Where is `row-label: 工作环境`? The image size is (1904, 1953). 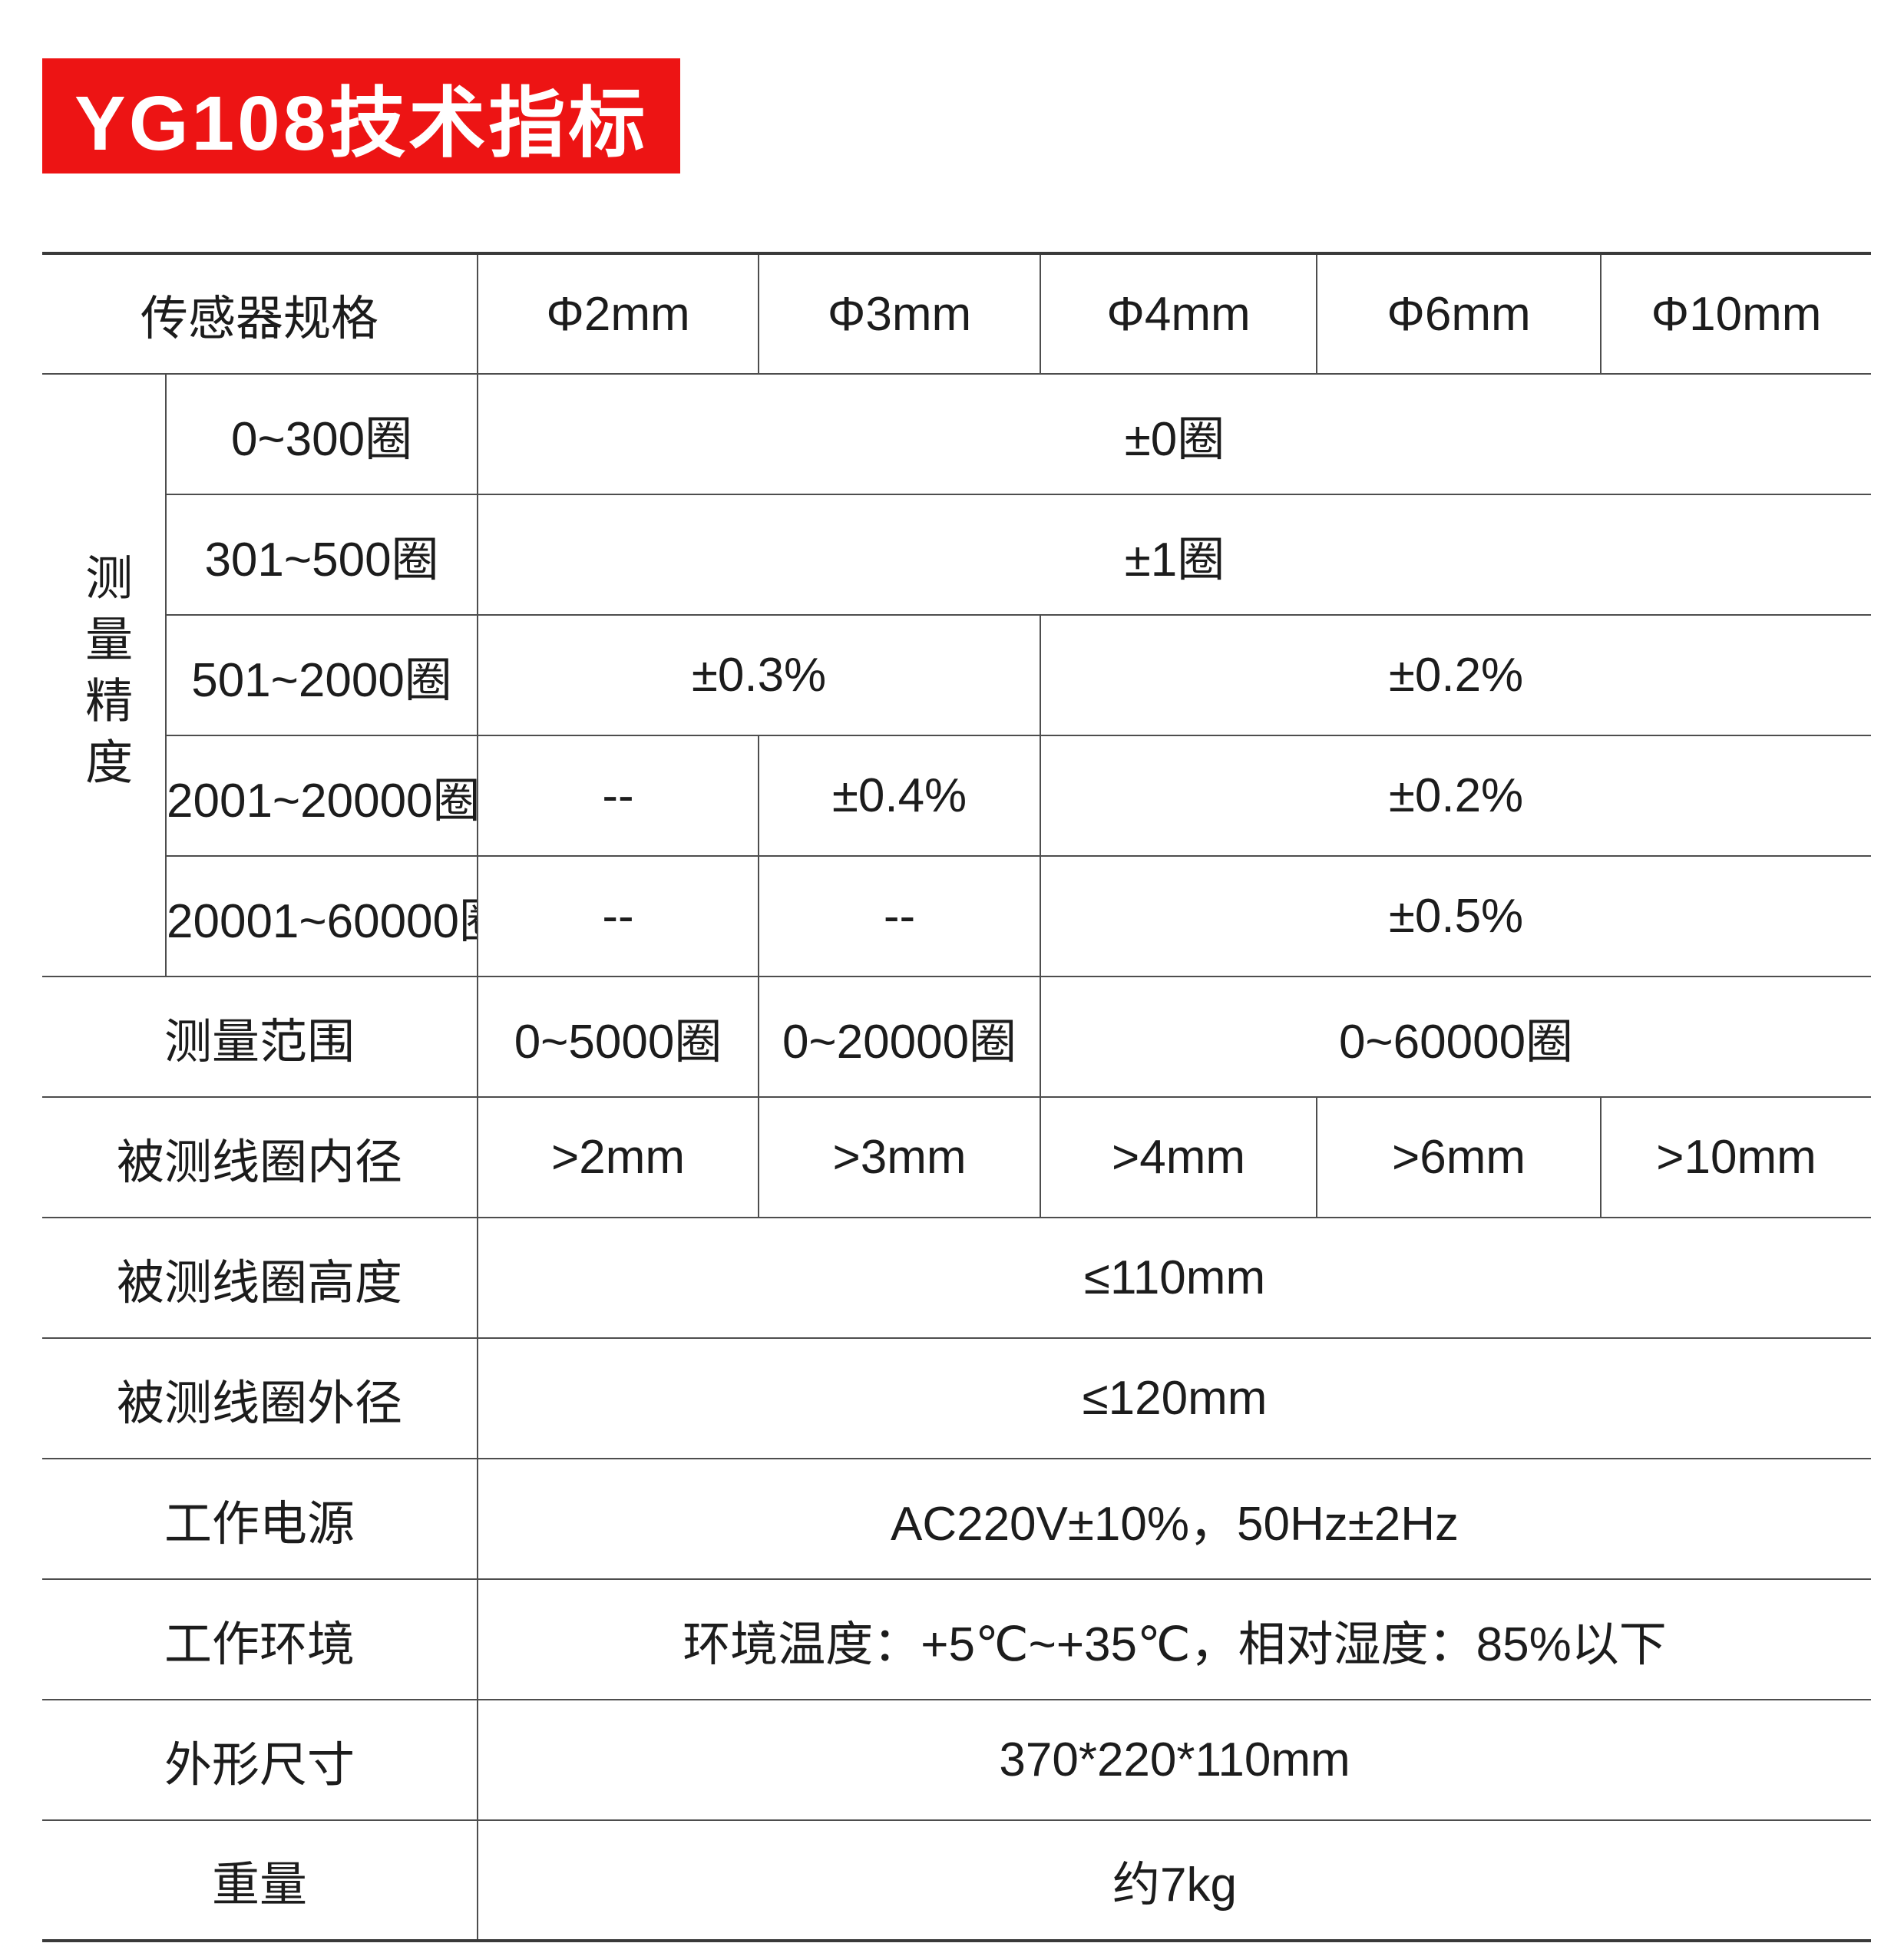 row-label: 工作环境 is located at coordinates (260, 1639).